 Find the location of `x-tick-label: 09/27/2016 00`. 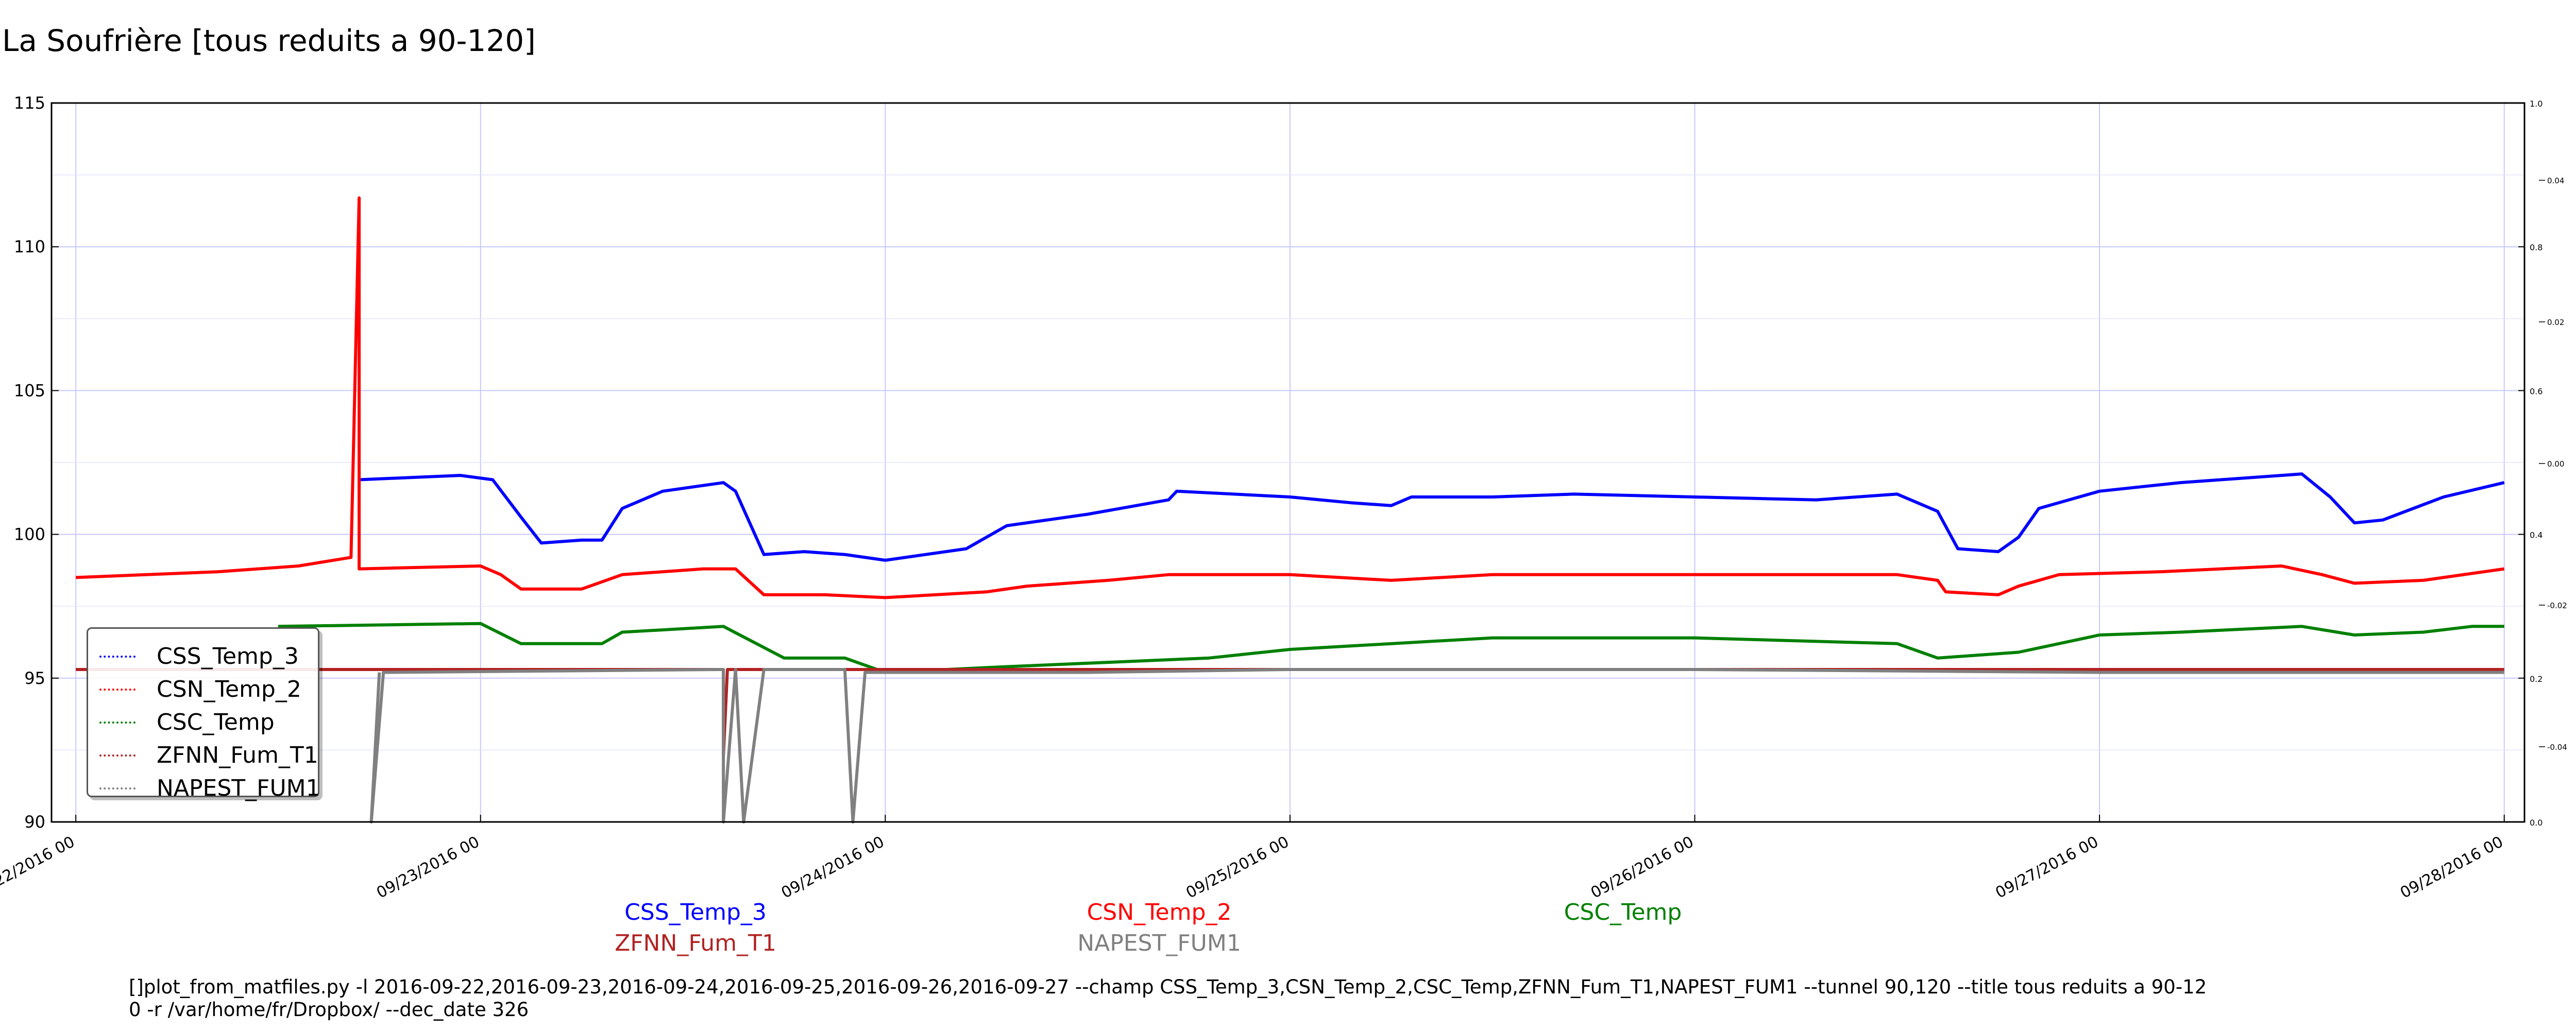

x-tick-label: 09/27/2016 00 is located at coordinates (2048, 867).